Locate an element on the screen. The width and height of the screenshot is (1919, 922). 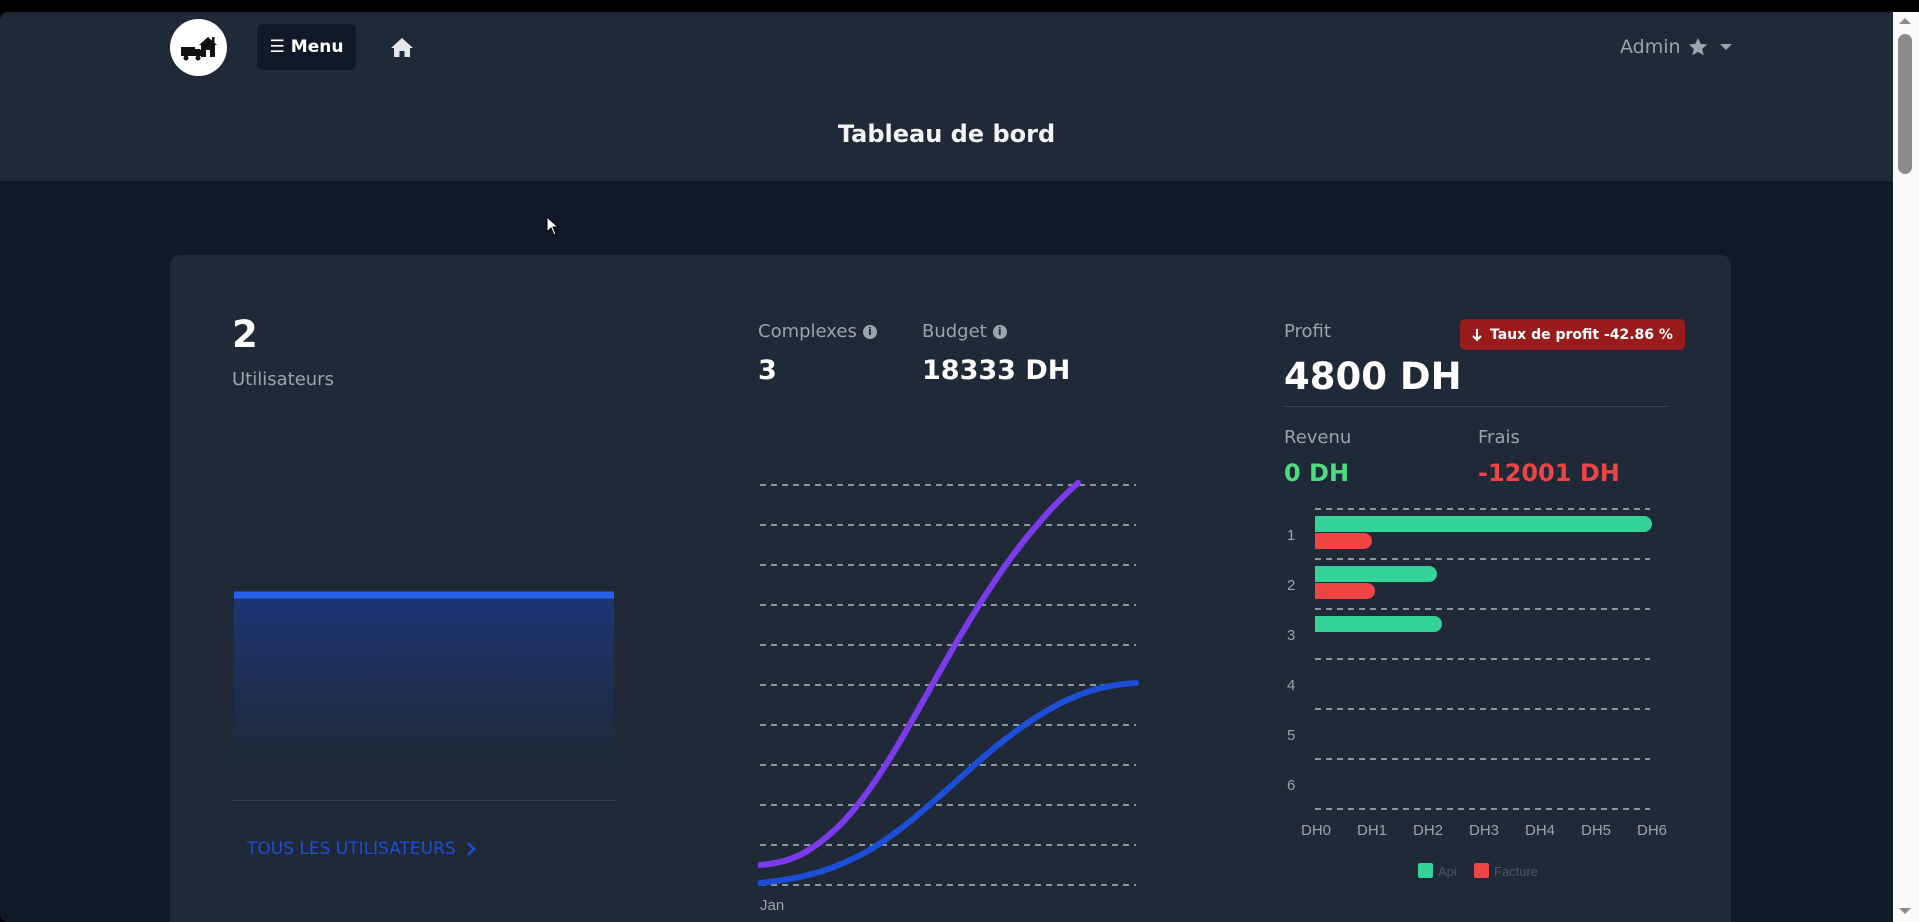
budget-label: Budget i is located at coordinates (964, 331).